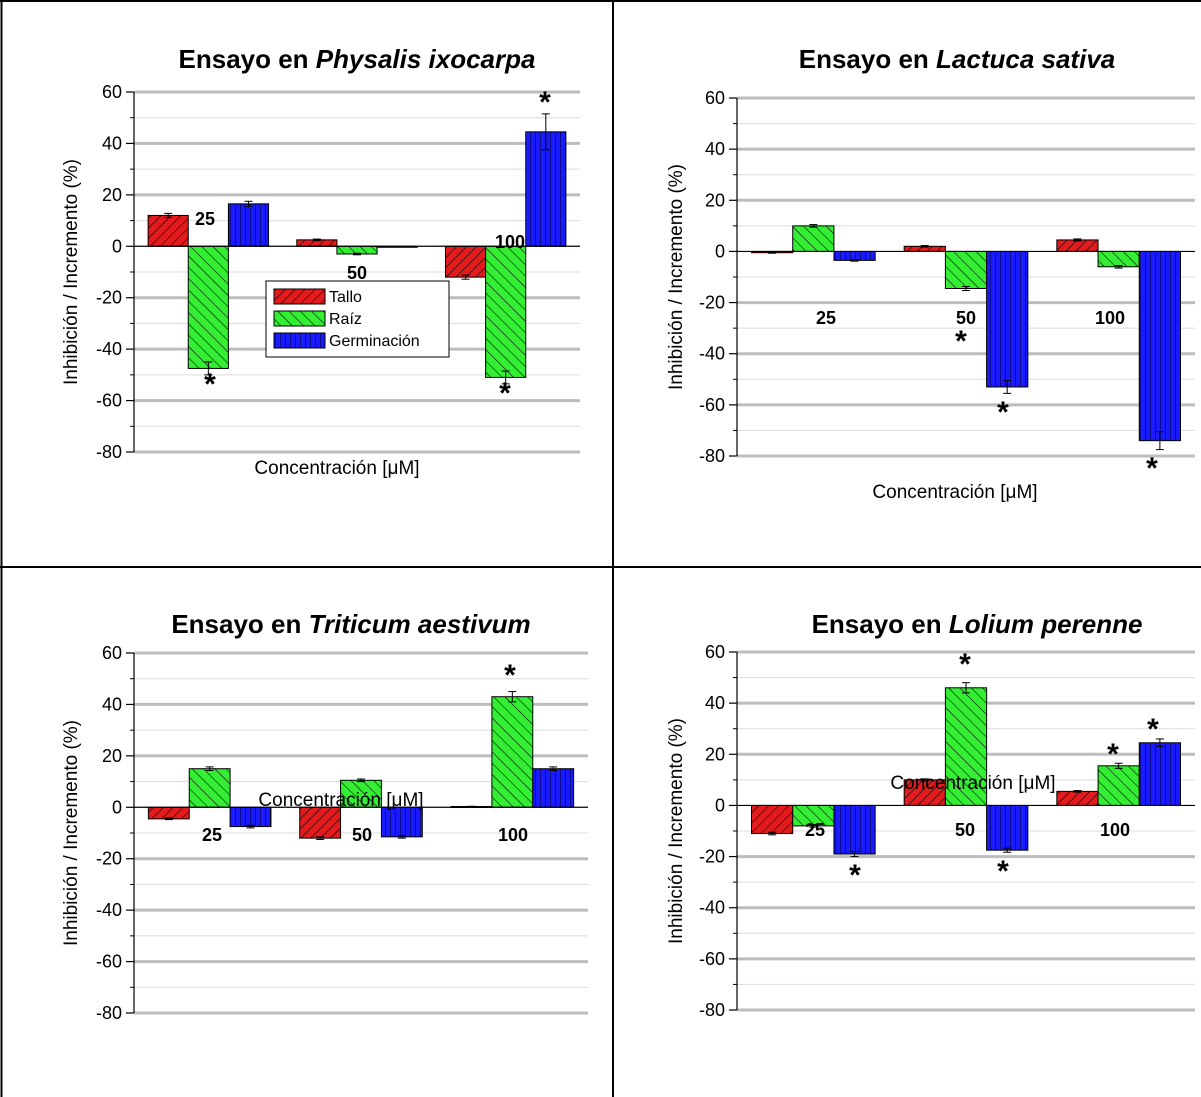  I want to click on chart-title-species: Lactuca sativa, so click(1025, 59).